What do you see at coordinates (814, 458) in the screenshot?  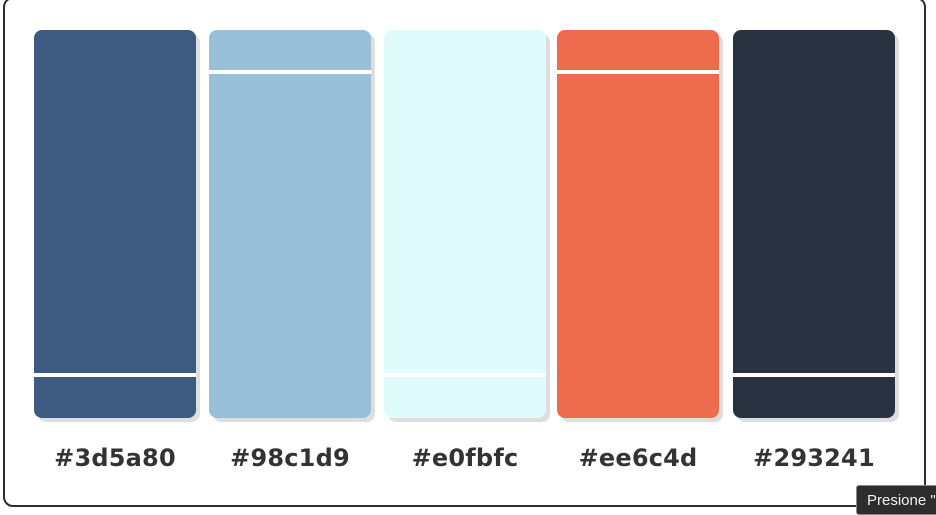 I see `hex-code-label: #293241` at bounding box center [814, 458].